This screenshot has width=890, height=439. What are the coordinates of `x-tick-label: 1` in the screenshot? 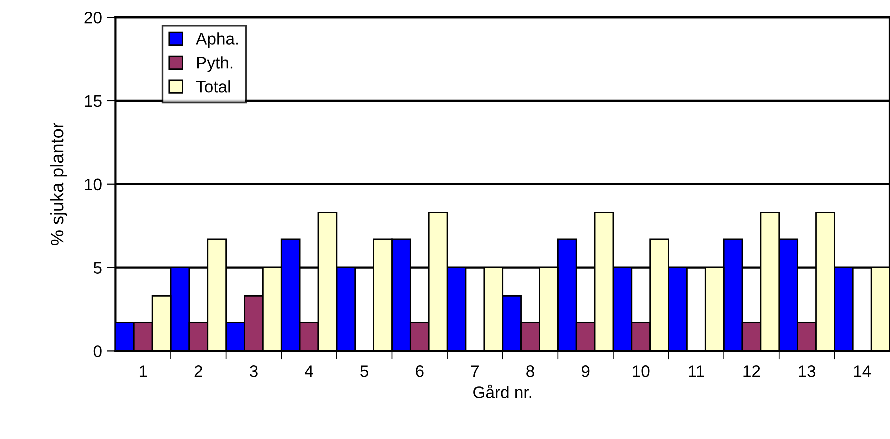 It's located at (144, 372).